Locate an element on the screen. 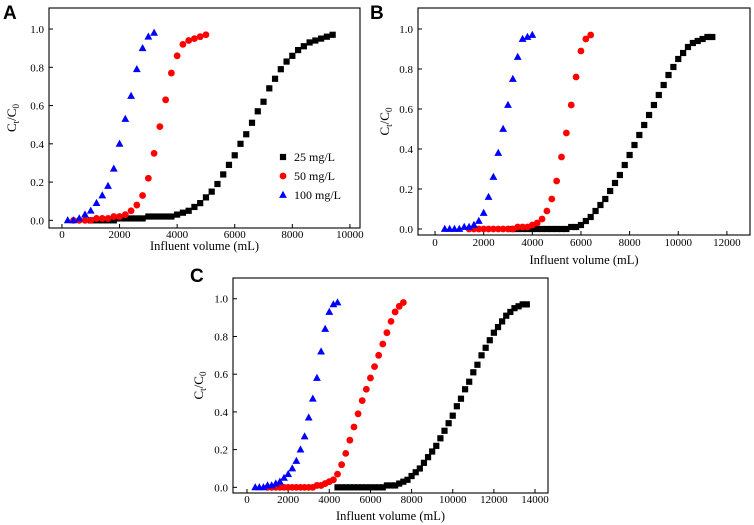 This screenshot has height=525, width=754. legend-label: 100 mg/L is located at coordinates (317, 195).